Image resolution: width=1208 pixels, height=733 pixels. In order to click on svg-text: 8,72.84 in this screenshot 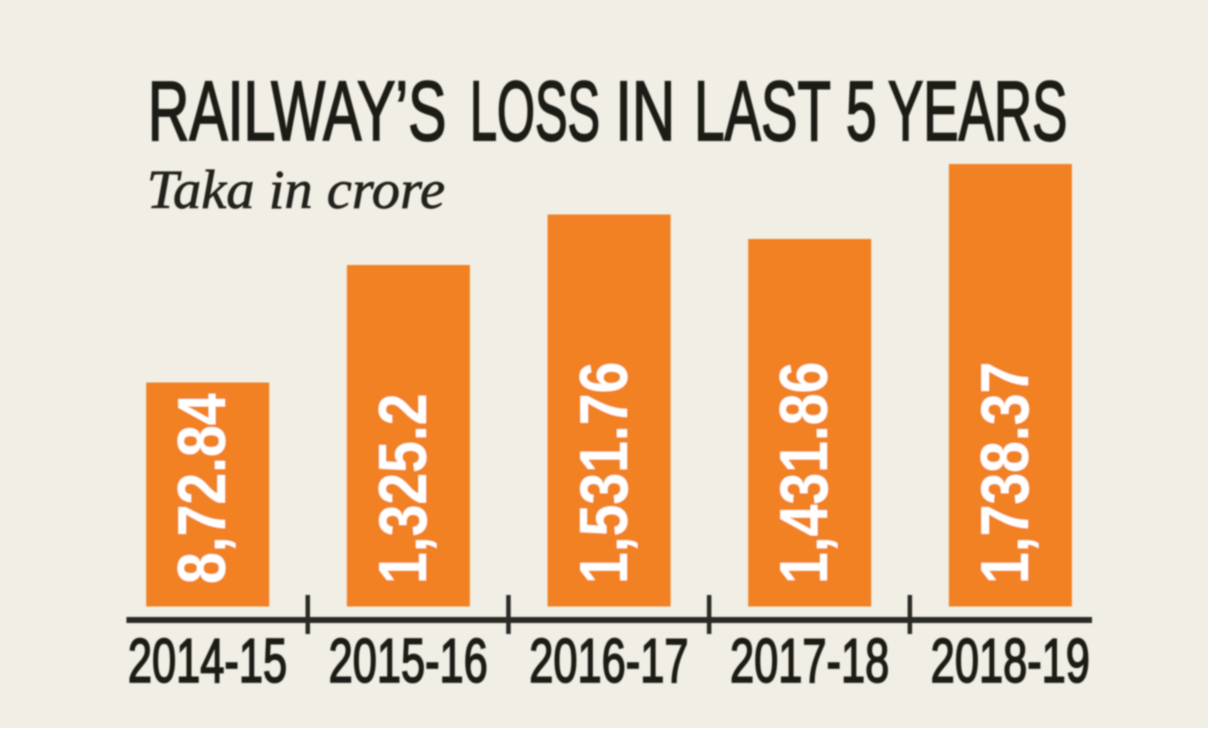, I will do `click(202, 488)`.